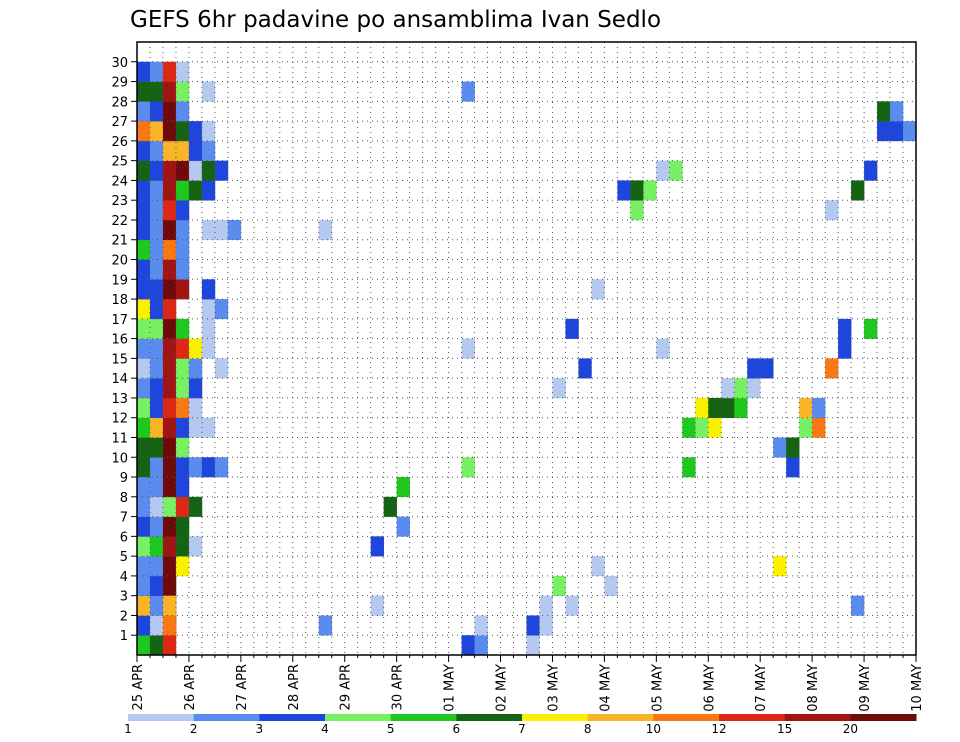  I want to click on x-tick-label: 05 MAY, so click(657, 688).